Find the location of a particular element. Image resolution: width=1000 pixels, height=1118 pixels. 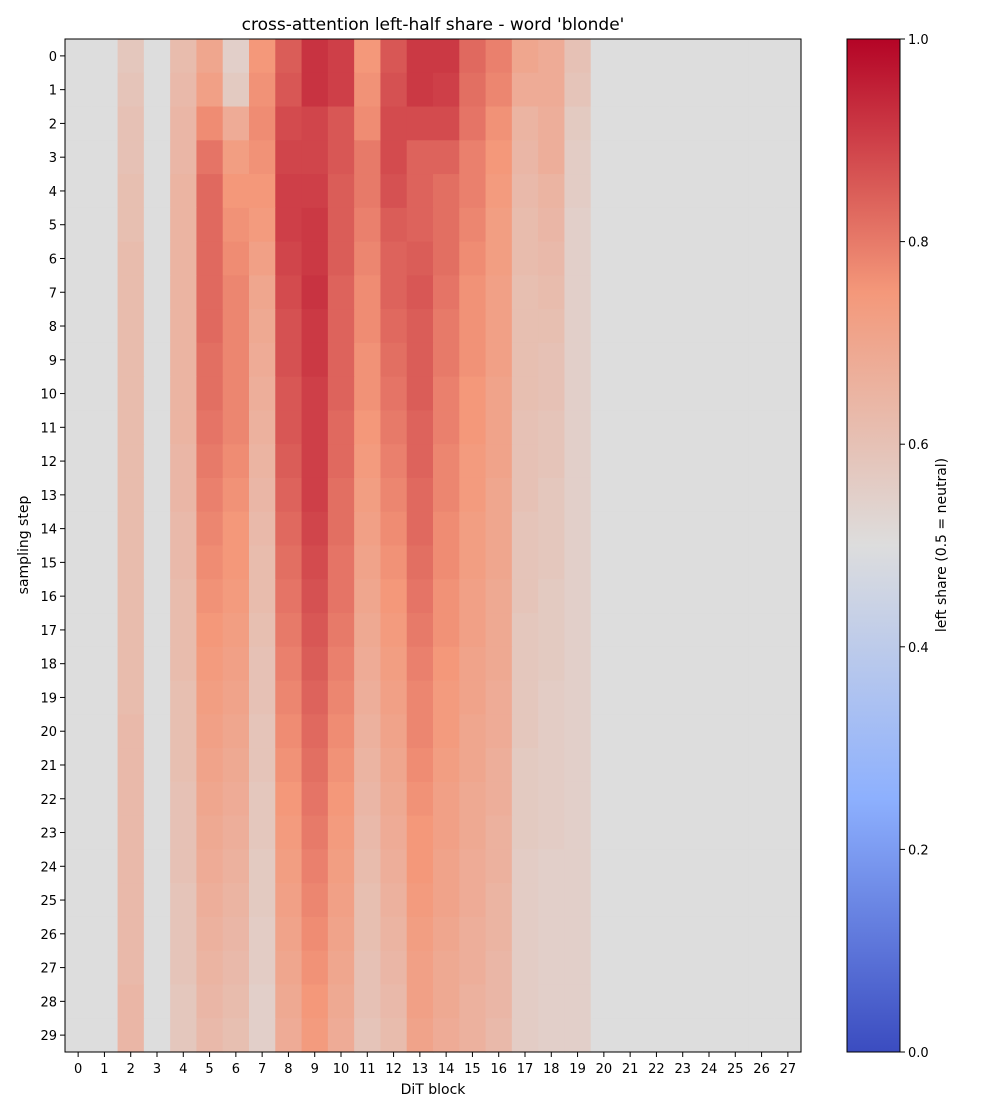

x-tick-label: 15 is located at coordinates (472, 1069).